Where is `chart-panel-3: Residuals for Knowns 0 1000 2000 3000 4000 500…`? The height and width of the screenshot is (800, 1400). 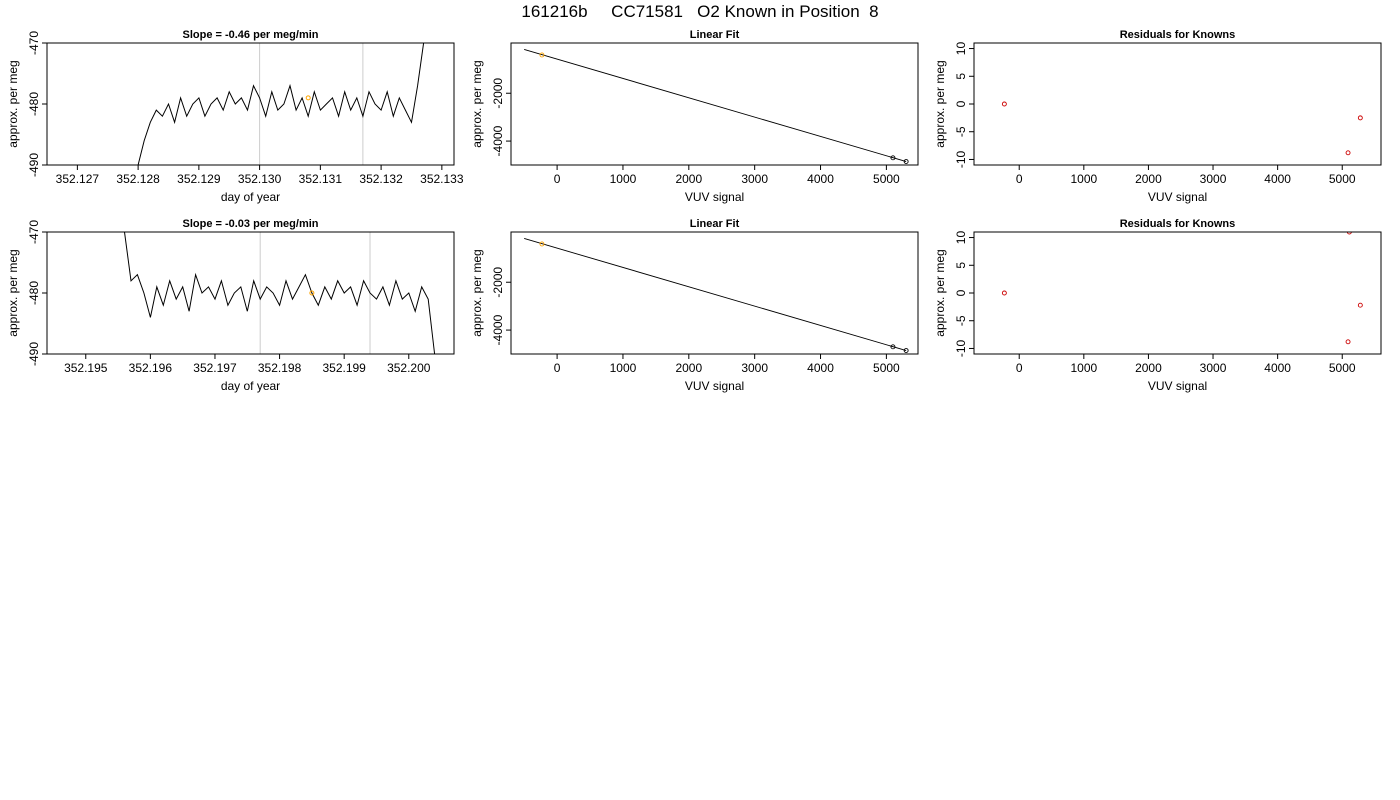 chart-panel-3: Residuals for Knowns 0 1000 2000 3000 4000 500… is located at coordinates (1157, 116).